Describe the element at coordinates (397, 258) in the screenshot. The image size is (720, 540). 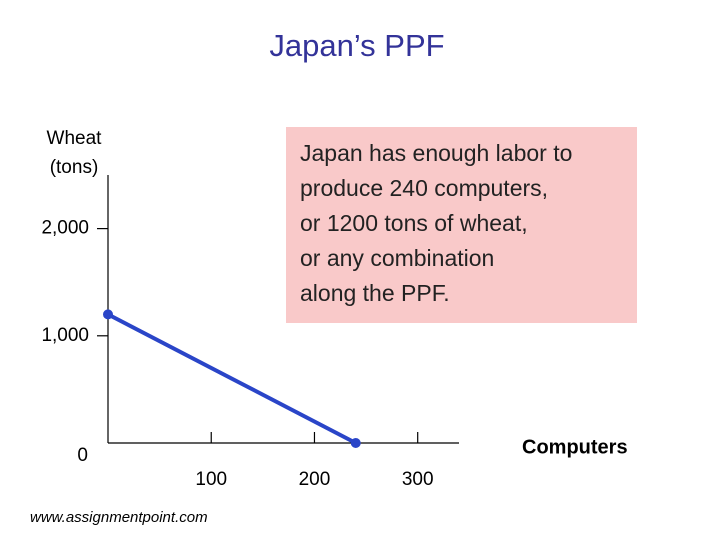
I see `annotation-text: or any combination` at that location.